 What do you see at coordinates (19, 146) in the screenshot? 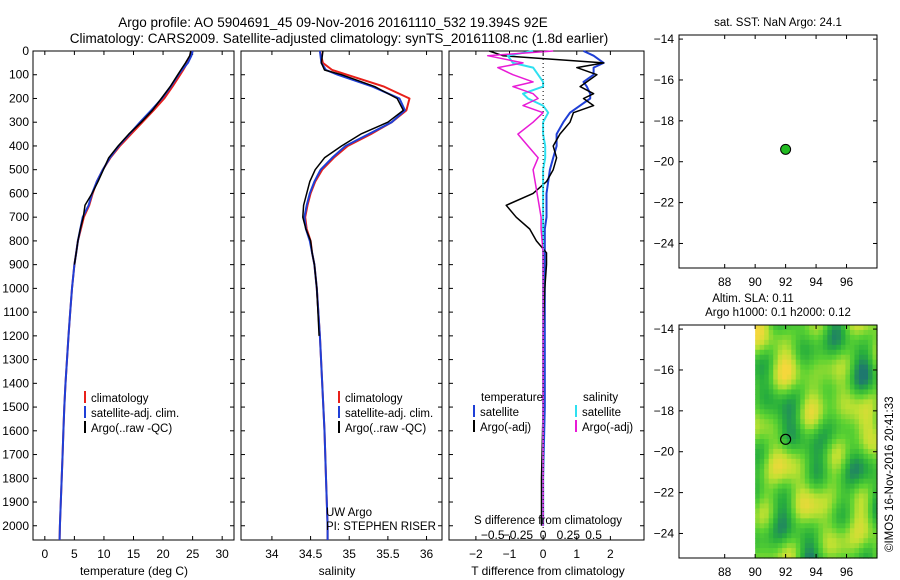
I see `depth-tick-label: 400` at bounding box center [19, 146].